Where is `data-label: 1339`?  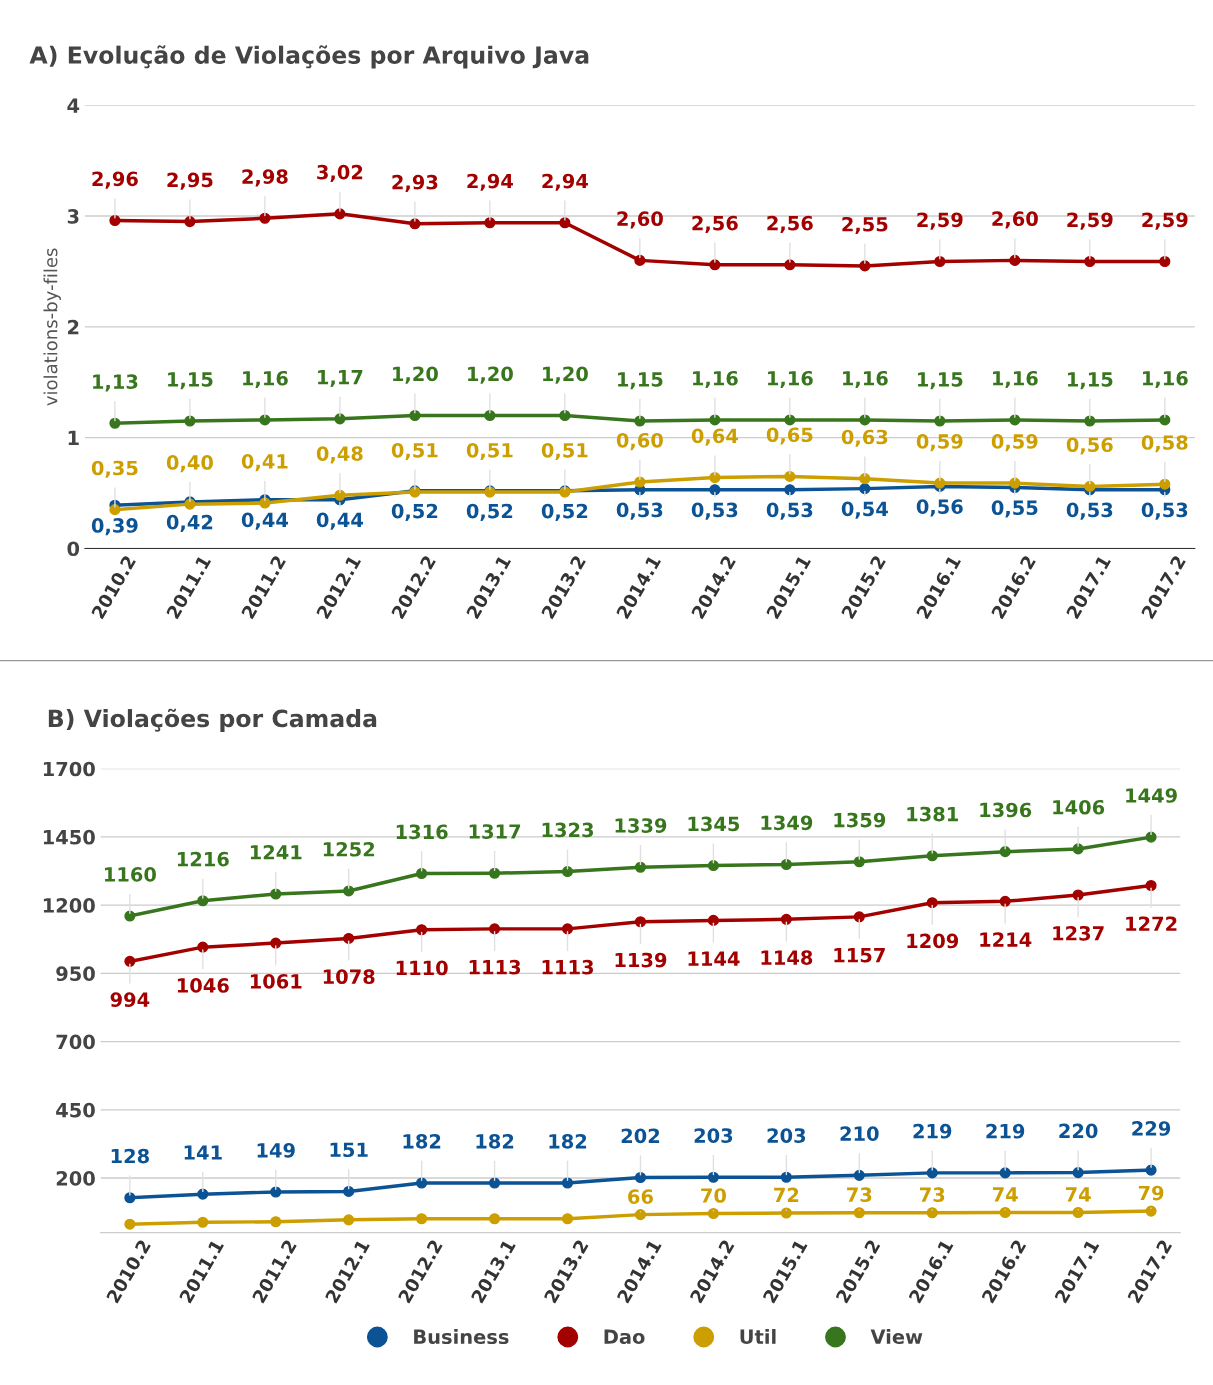
data-label: 1339 is located at coordinates (641, 825).